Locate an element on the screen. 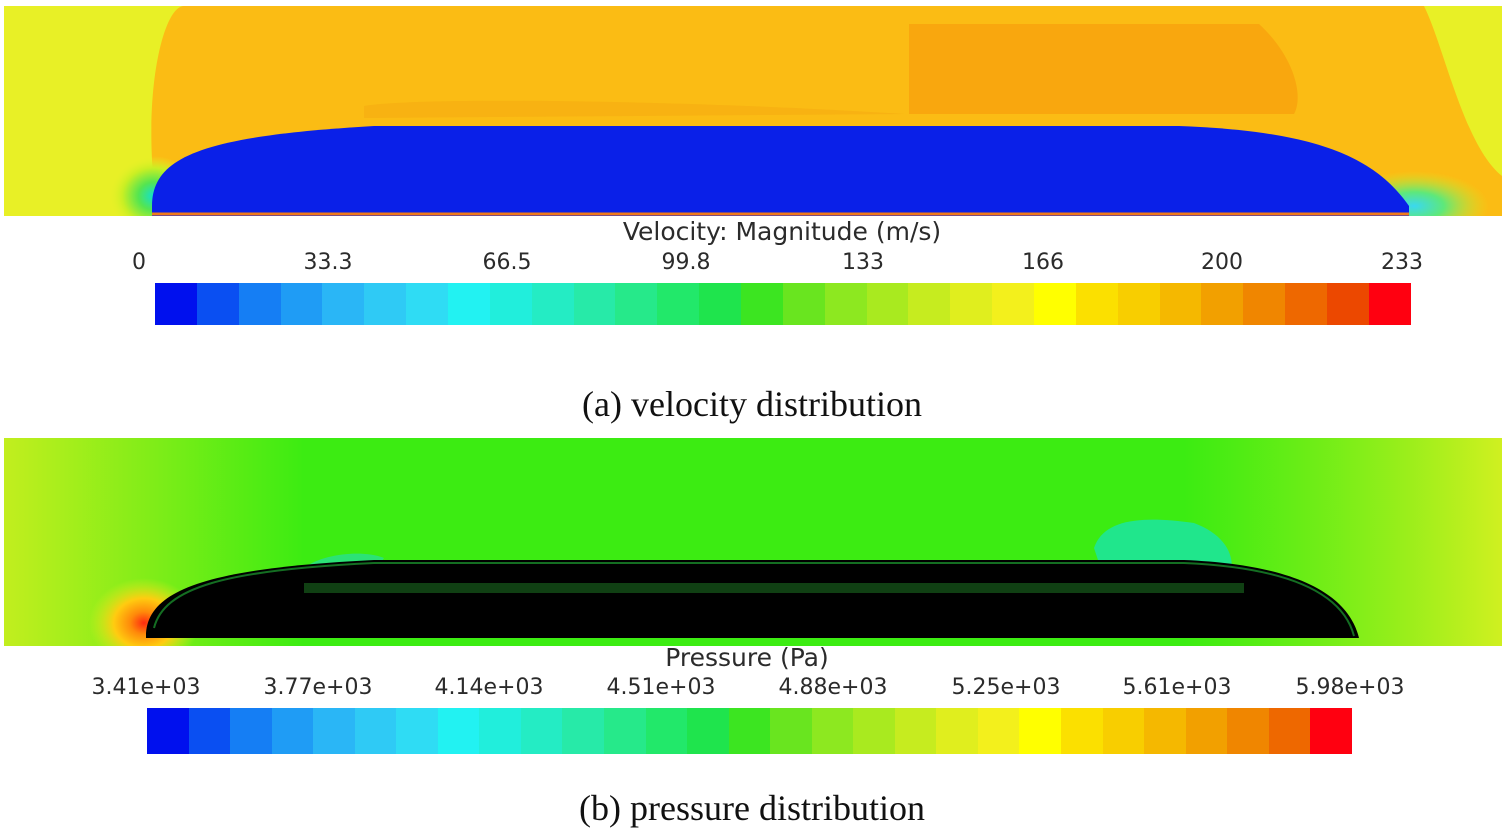 The image size is (1505, 833). pressure-colorbar is located at coordinates (749, 731).